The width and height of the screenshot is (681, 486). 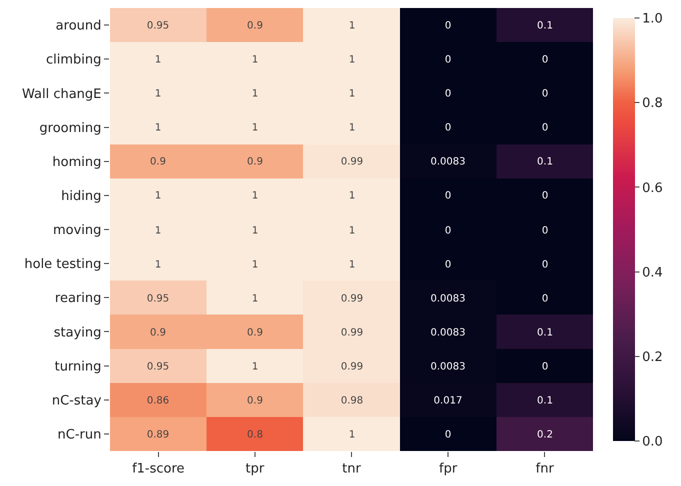 What do you see at coordinates (80, 435) in the screenshot?
I see `y-tick-label: nC-run` at bounding box center [80, 435].